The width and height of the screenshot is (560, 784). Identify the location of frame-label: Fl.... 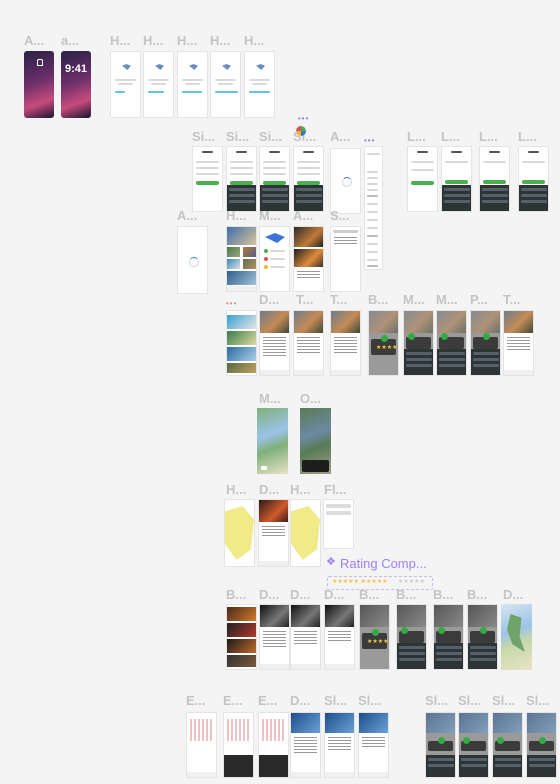
(335, 489).